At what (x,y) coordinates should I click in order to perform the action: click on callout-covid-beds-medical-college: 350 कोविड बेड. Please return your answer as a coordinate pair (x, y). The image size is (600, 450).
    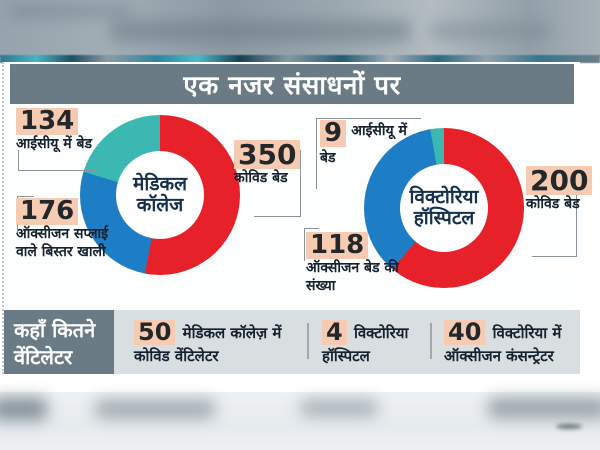
    Looking at the image, I should click on (267, 164).